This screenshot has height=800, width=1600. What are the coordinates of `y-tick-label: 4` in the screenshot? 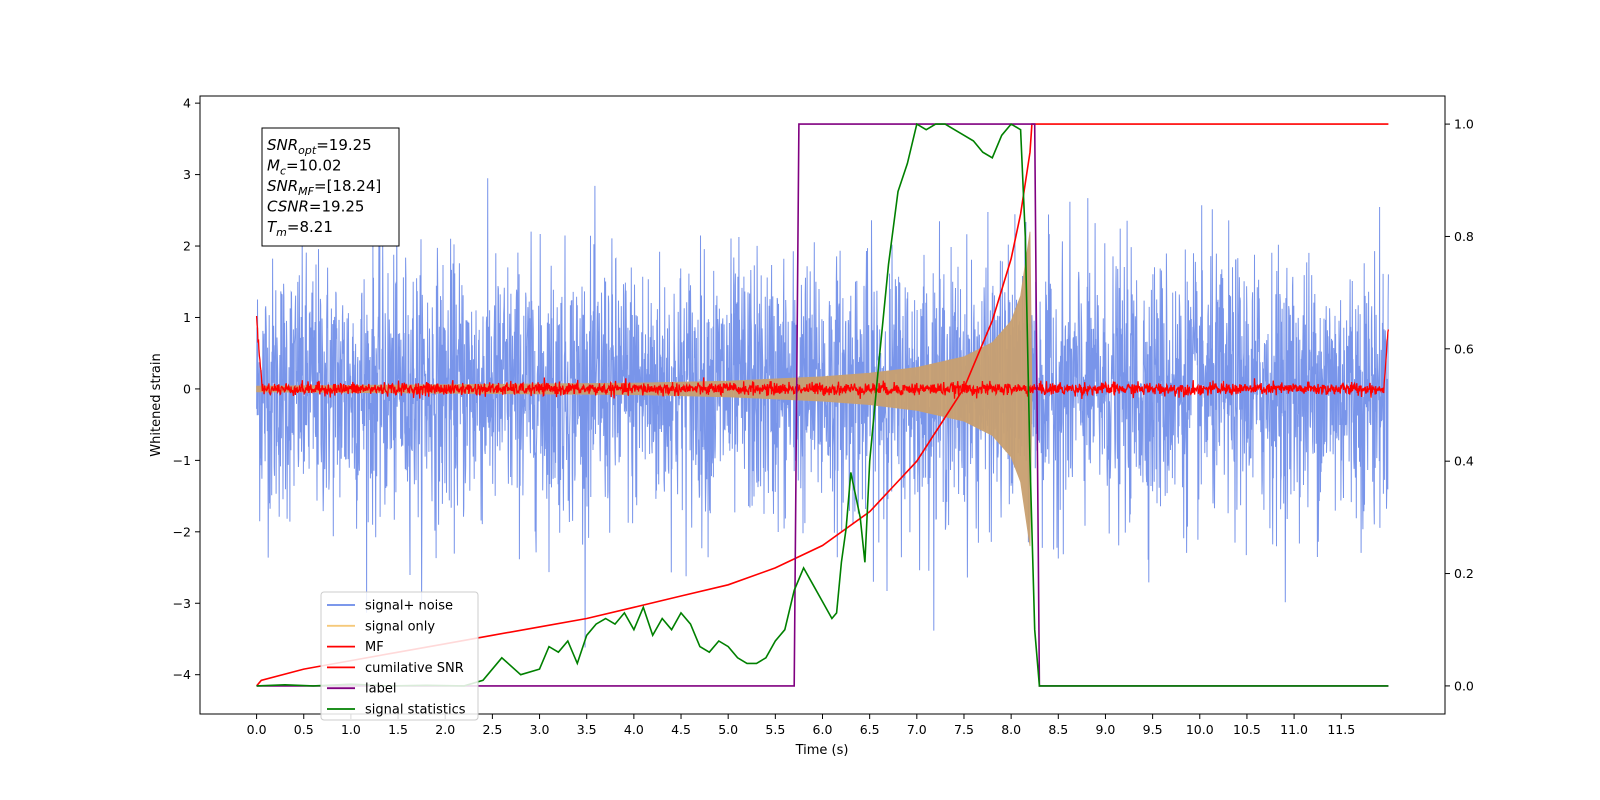 It's located at (187, 103).